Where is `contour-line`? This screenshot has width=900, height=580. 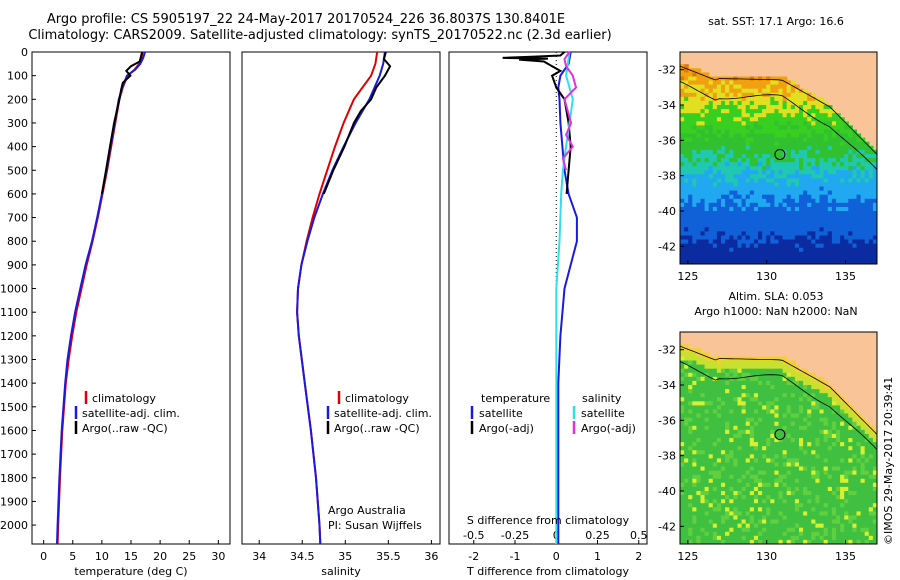 contour-line is located at coordinates (778, 125).